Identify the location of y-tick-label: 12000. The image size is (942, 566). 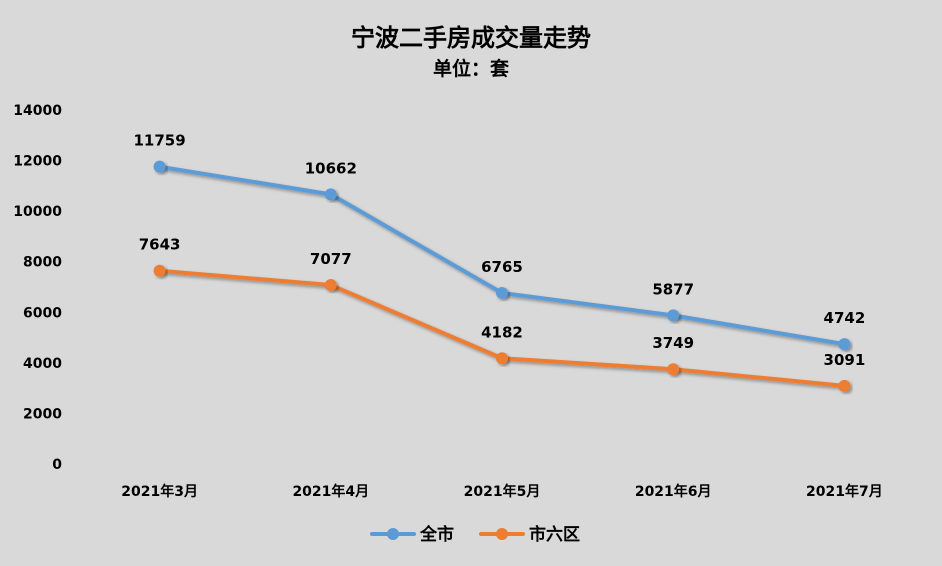
(37, 162).